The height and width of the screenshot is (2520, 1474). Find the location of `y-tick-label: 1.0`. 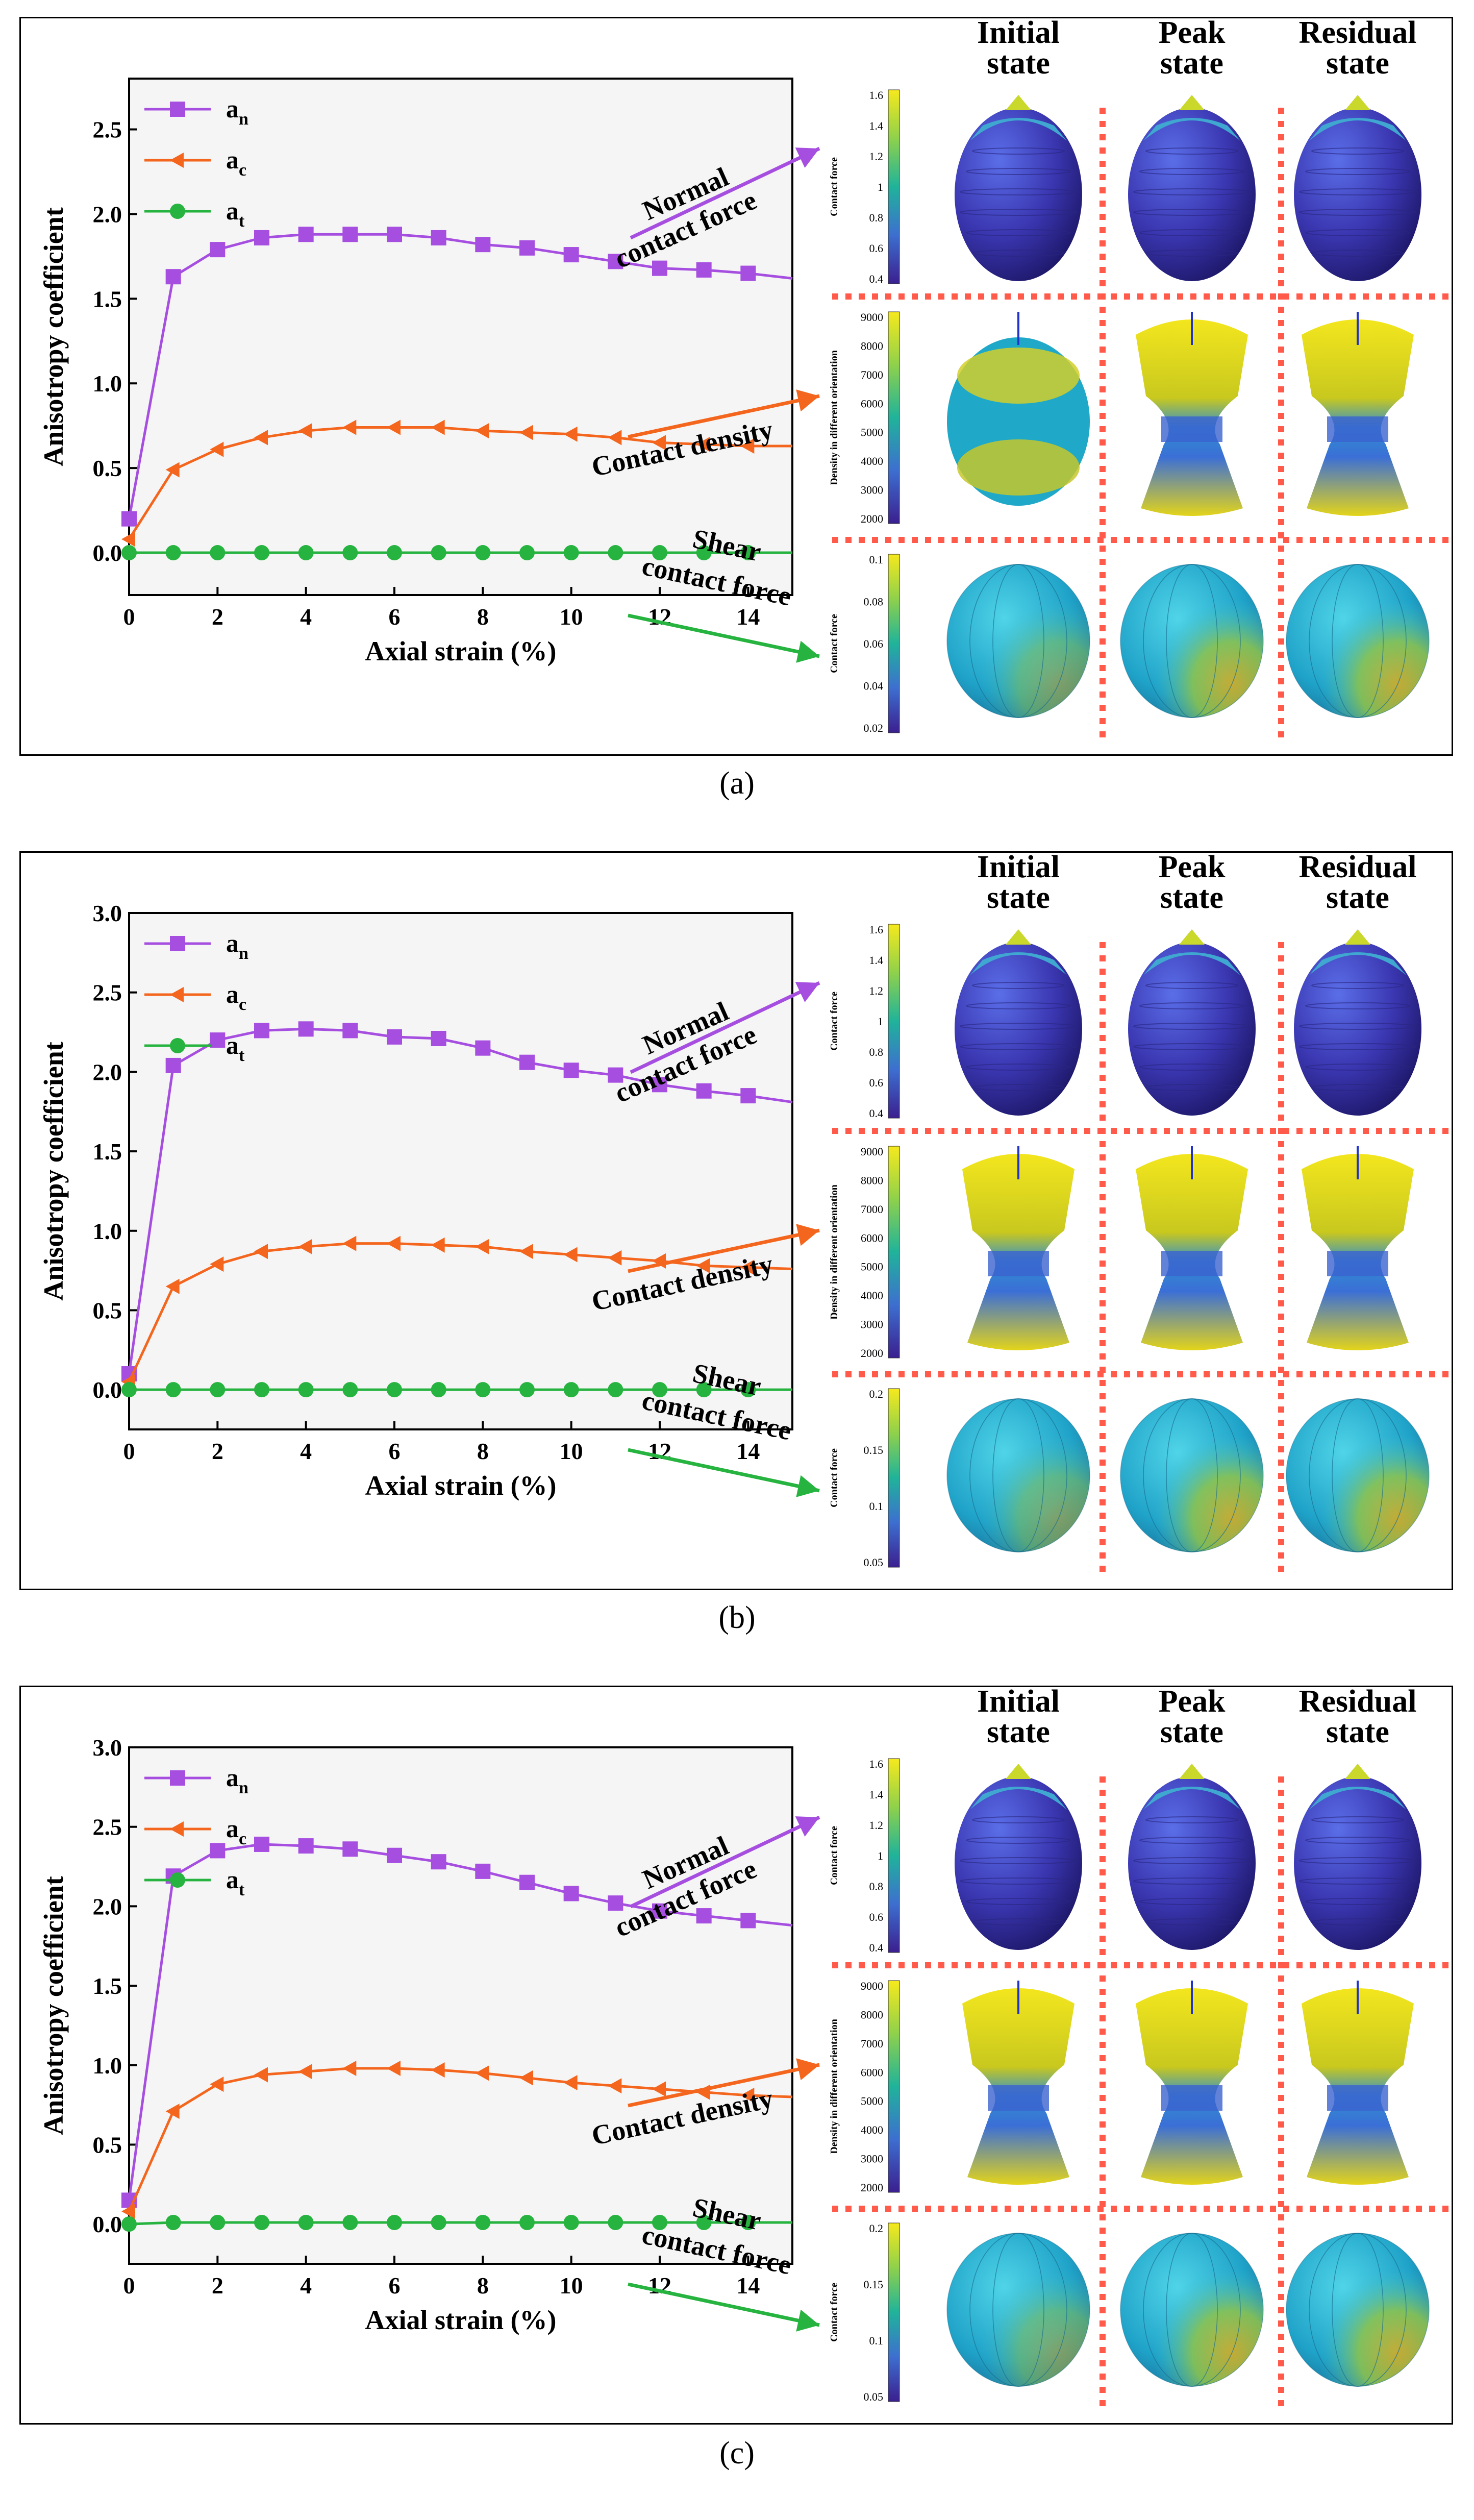

y-tick-label: 1.0 is located at coordinates (108, 1231).